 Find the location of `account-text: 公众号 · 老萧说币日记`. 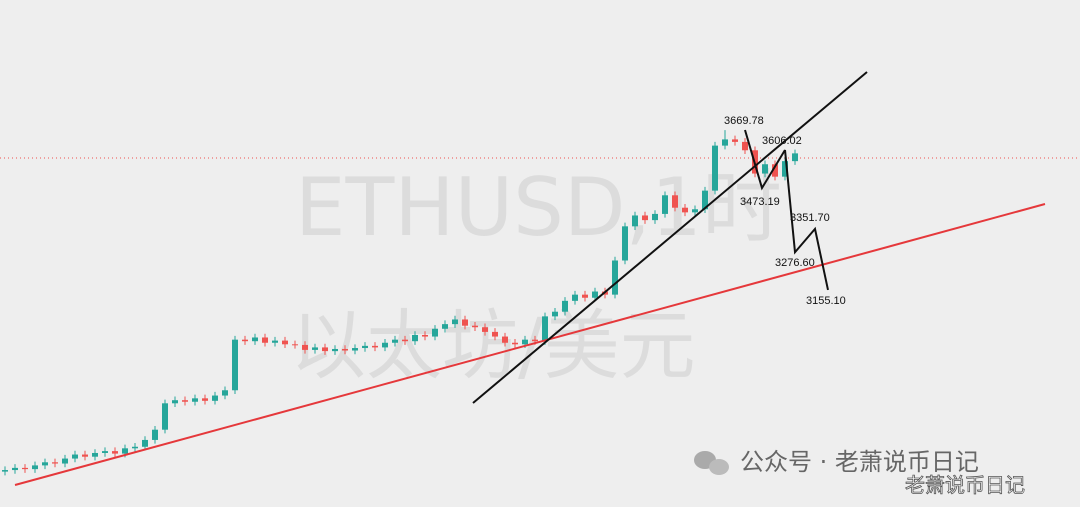

account-text: 公众号 · 老萧说币日记 is located at coordinates (859, 462).